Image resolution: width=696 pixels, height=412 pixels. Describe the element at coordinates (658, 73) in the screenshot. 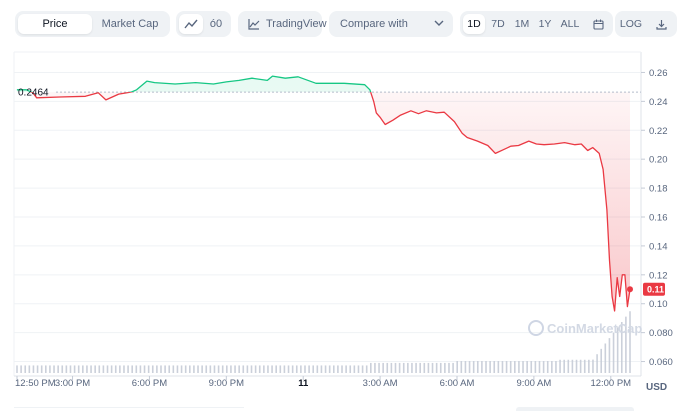

I see `y-tick-label: 0.26` at that location.